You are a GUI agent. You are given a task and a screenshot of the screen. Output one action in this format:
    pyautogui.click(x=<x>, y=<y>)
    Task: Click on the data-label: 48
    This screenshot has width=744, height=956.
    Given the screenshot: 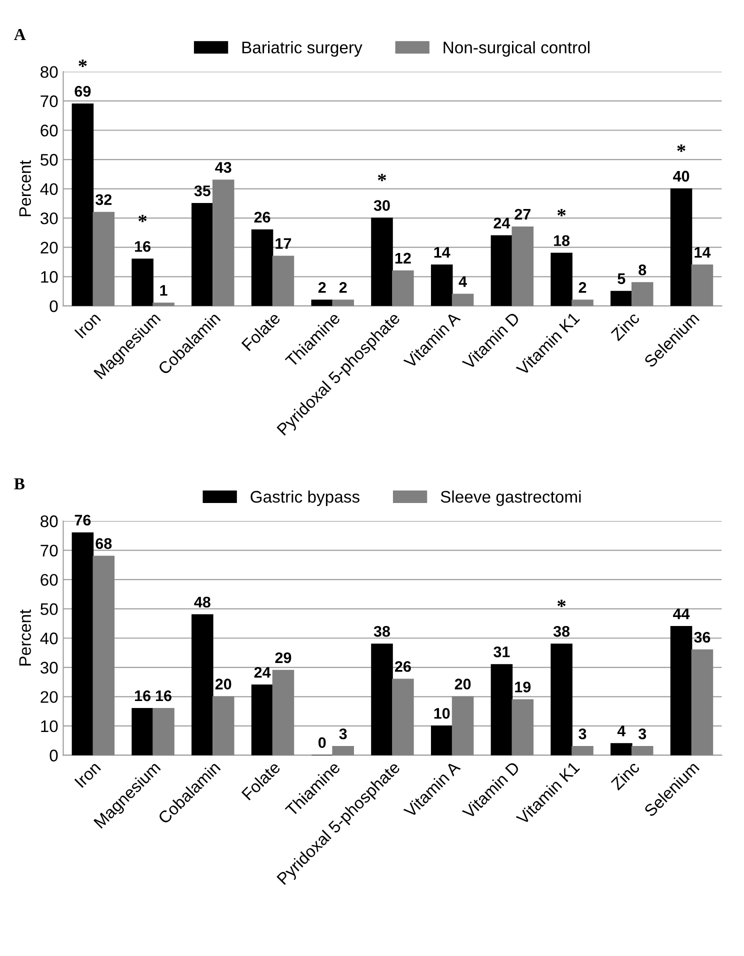 What is the action you would take?
    pyautogui.click(x=202, y=602)
    